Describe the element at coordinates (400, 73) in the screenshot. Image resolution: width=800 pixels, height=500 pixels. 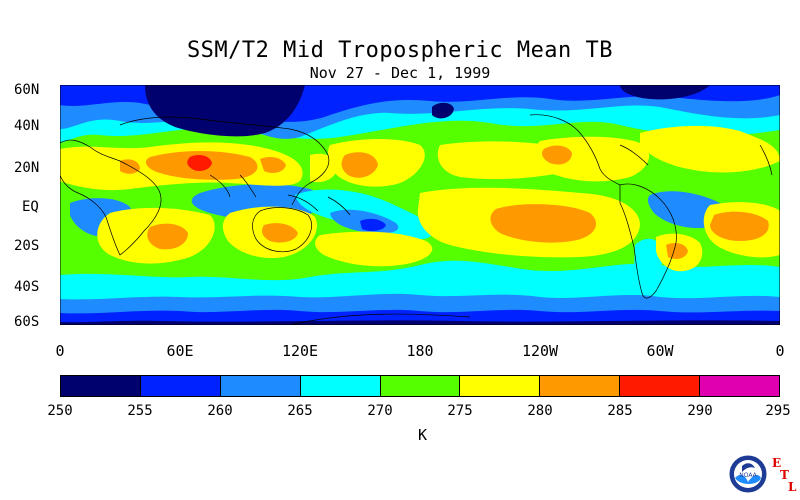
I see `map-subtitle: Nov 27 - Dec 1, 1999` at that location.